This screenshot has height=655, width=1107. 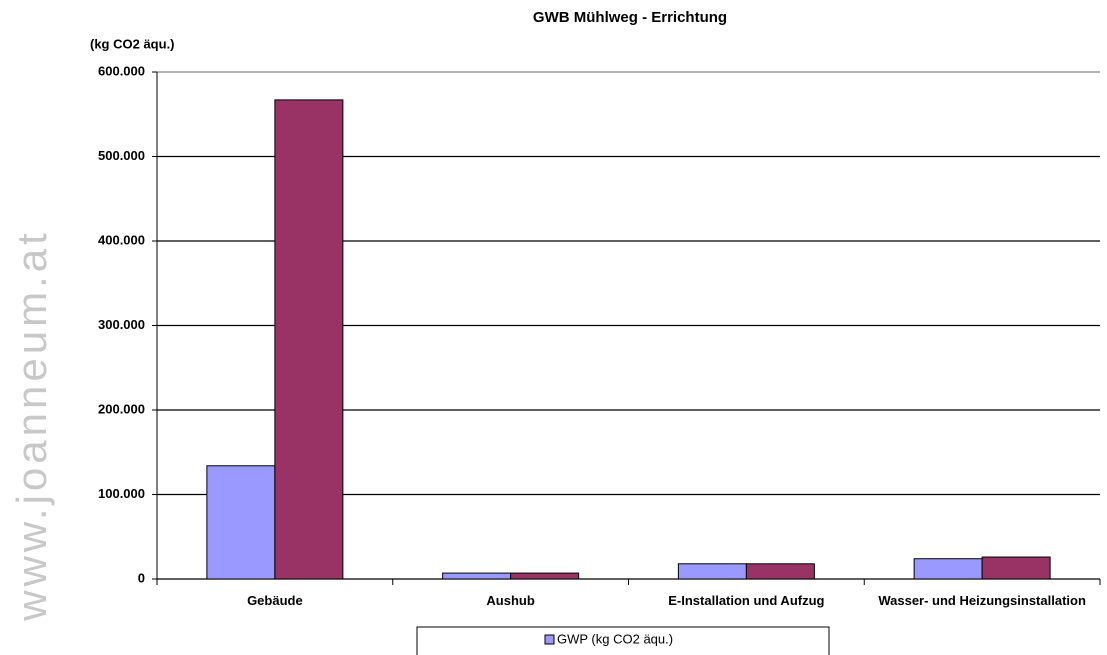 What do you see at coordinates (982, 600) in the screenshot?
I see `x-tick-label: Wasser- und Heizungsinstallation` at bounding box center [982, 600].